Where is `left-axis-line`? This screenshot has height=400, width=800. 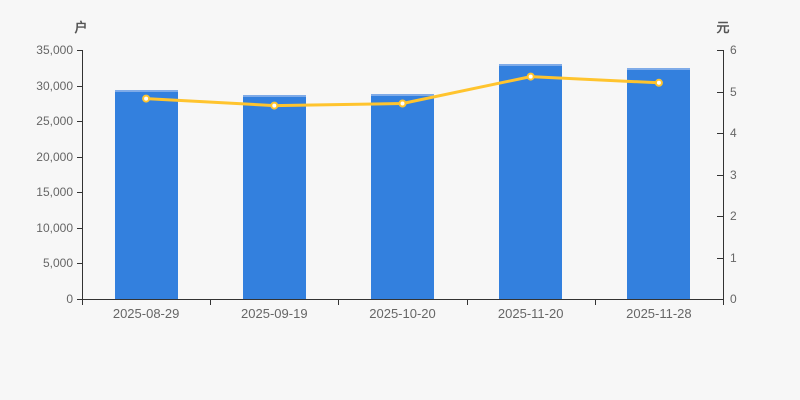 left-axis-line is located at coordinates (82, 174).